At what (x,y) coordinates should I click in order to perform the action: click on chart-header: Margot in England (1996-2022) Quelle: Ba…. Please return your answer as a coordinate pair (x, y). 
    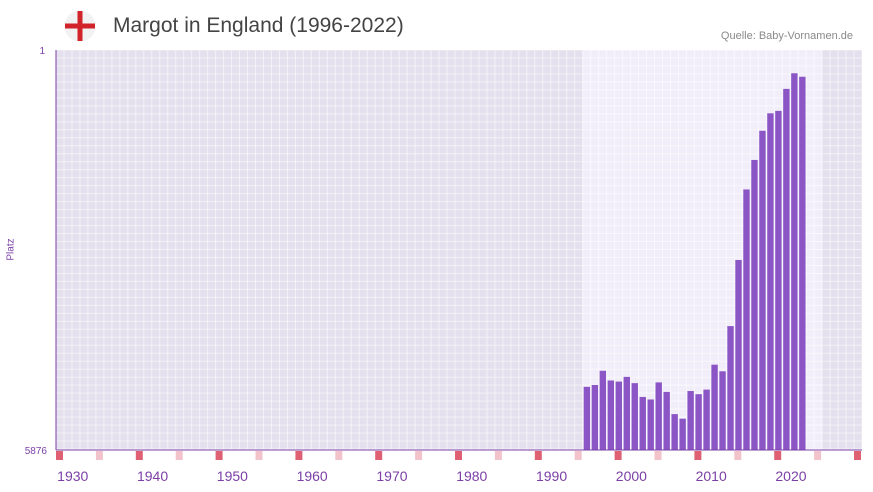
    Looking at the image, I should click on (436, 25).